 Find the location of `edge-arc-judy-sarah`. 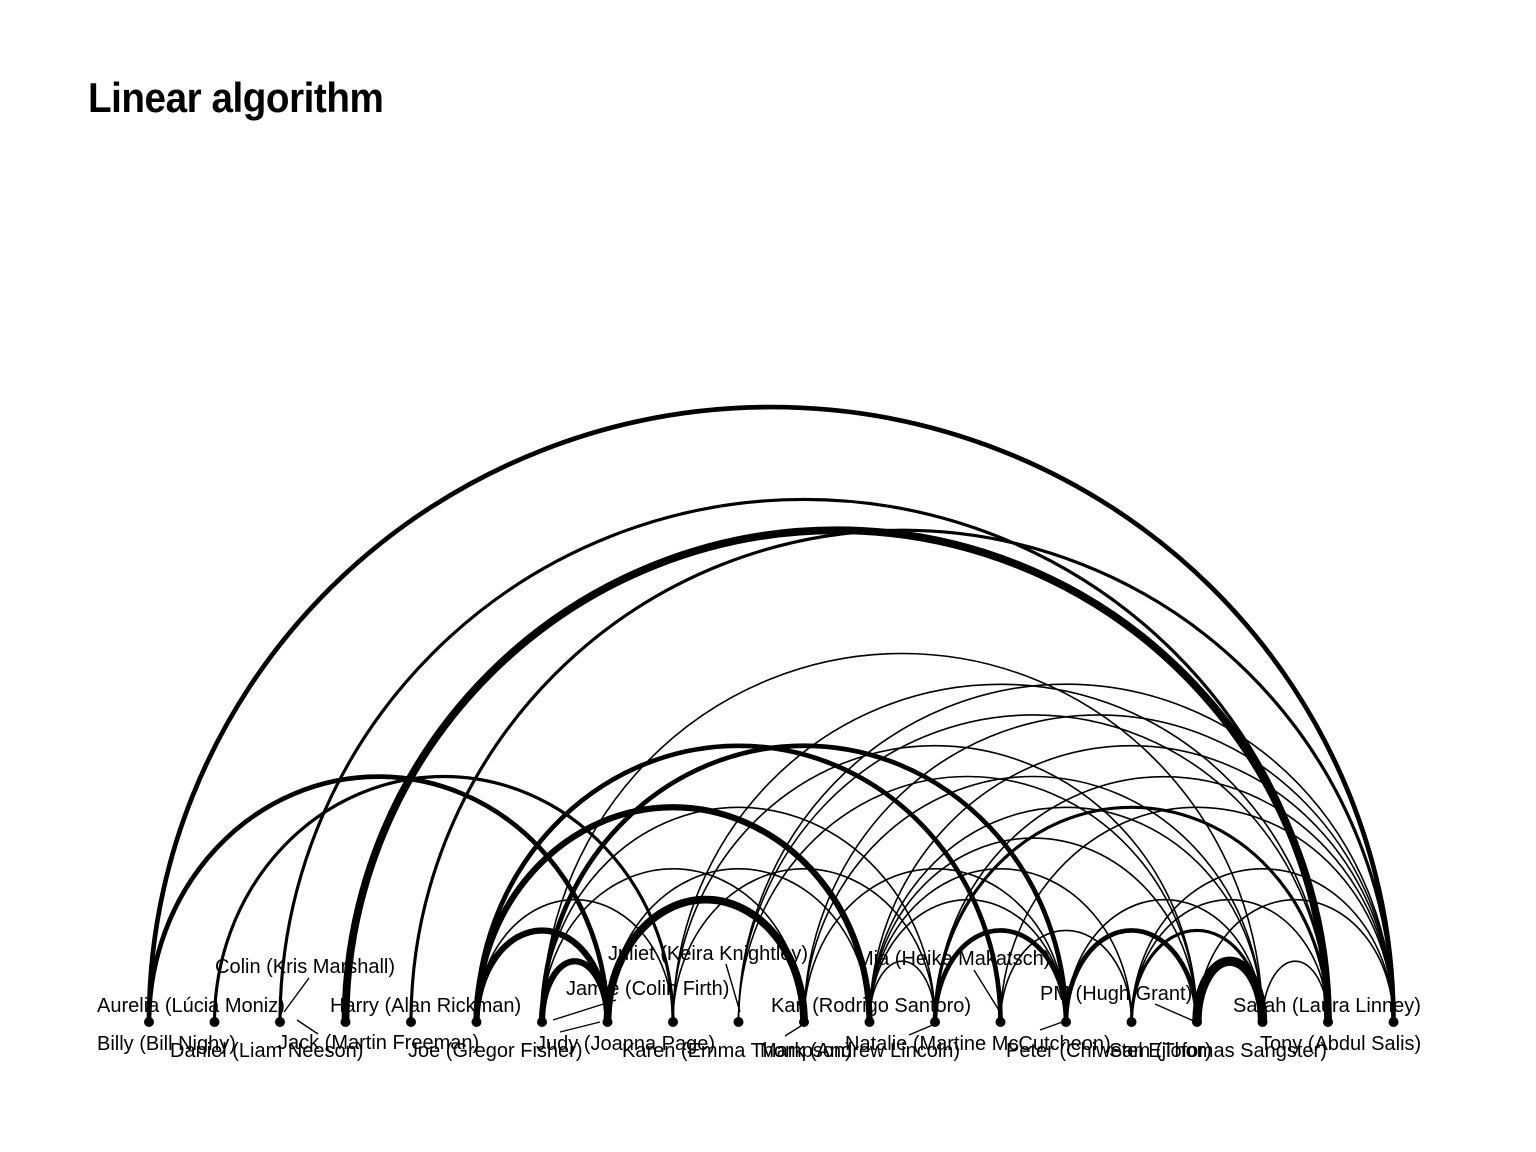

edge-arc-judy-sarah is located at coordinates (1000, 853).